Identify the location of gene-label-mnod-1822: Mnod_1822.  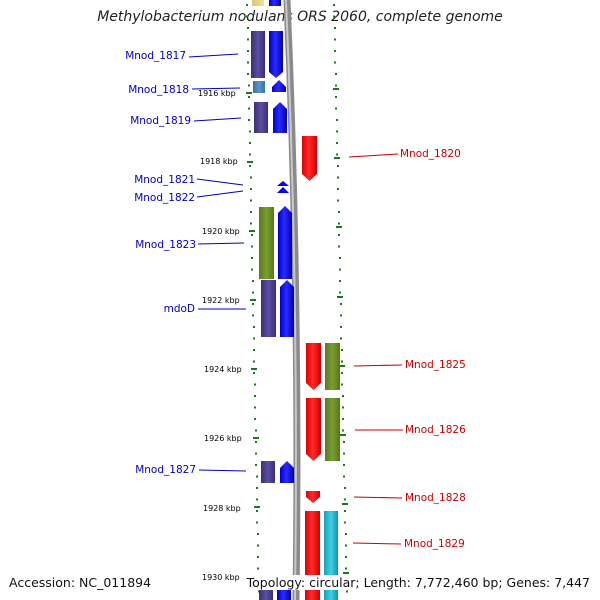
(164, 198).